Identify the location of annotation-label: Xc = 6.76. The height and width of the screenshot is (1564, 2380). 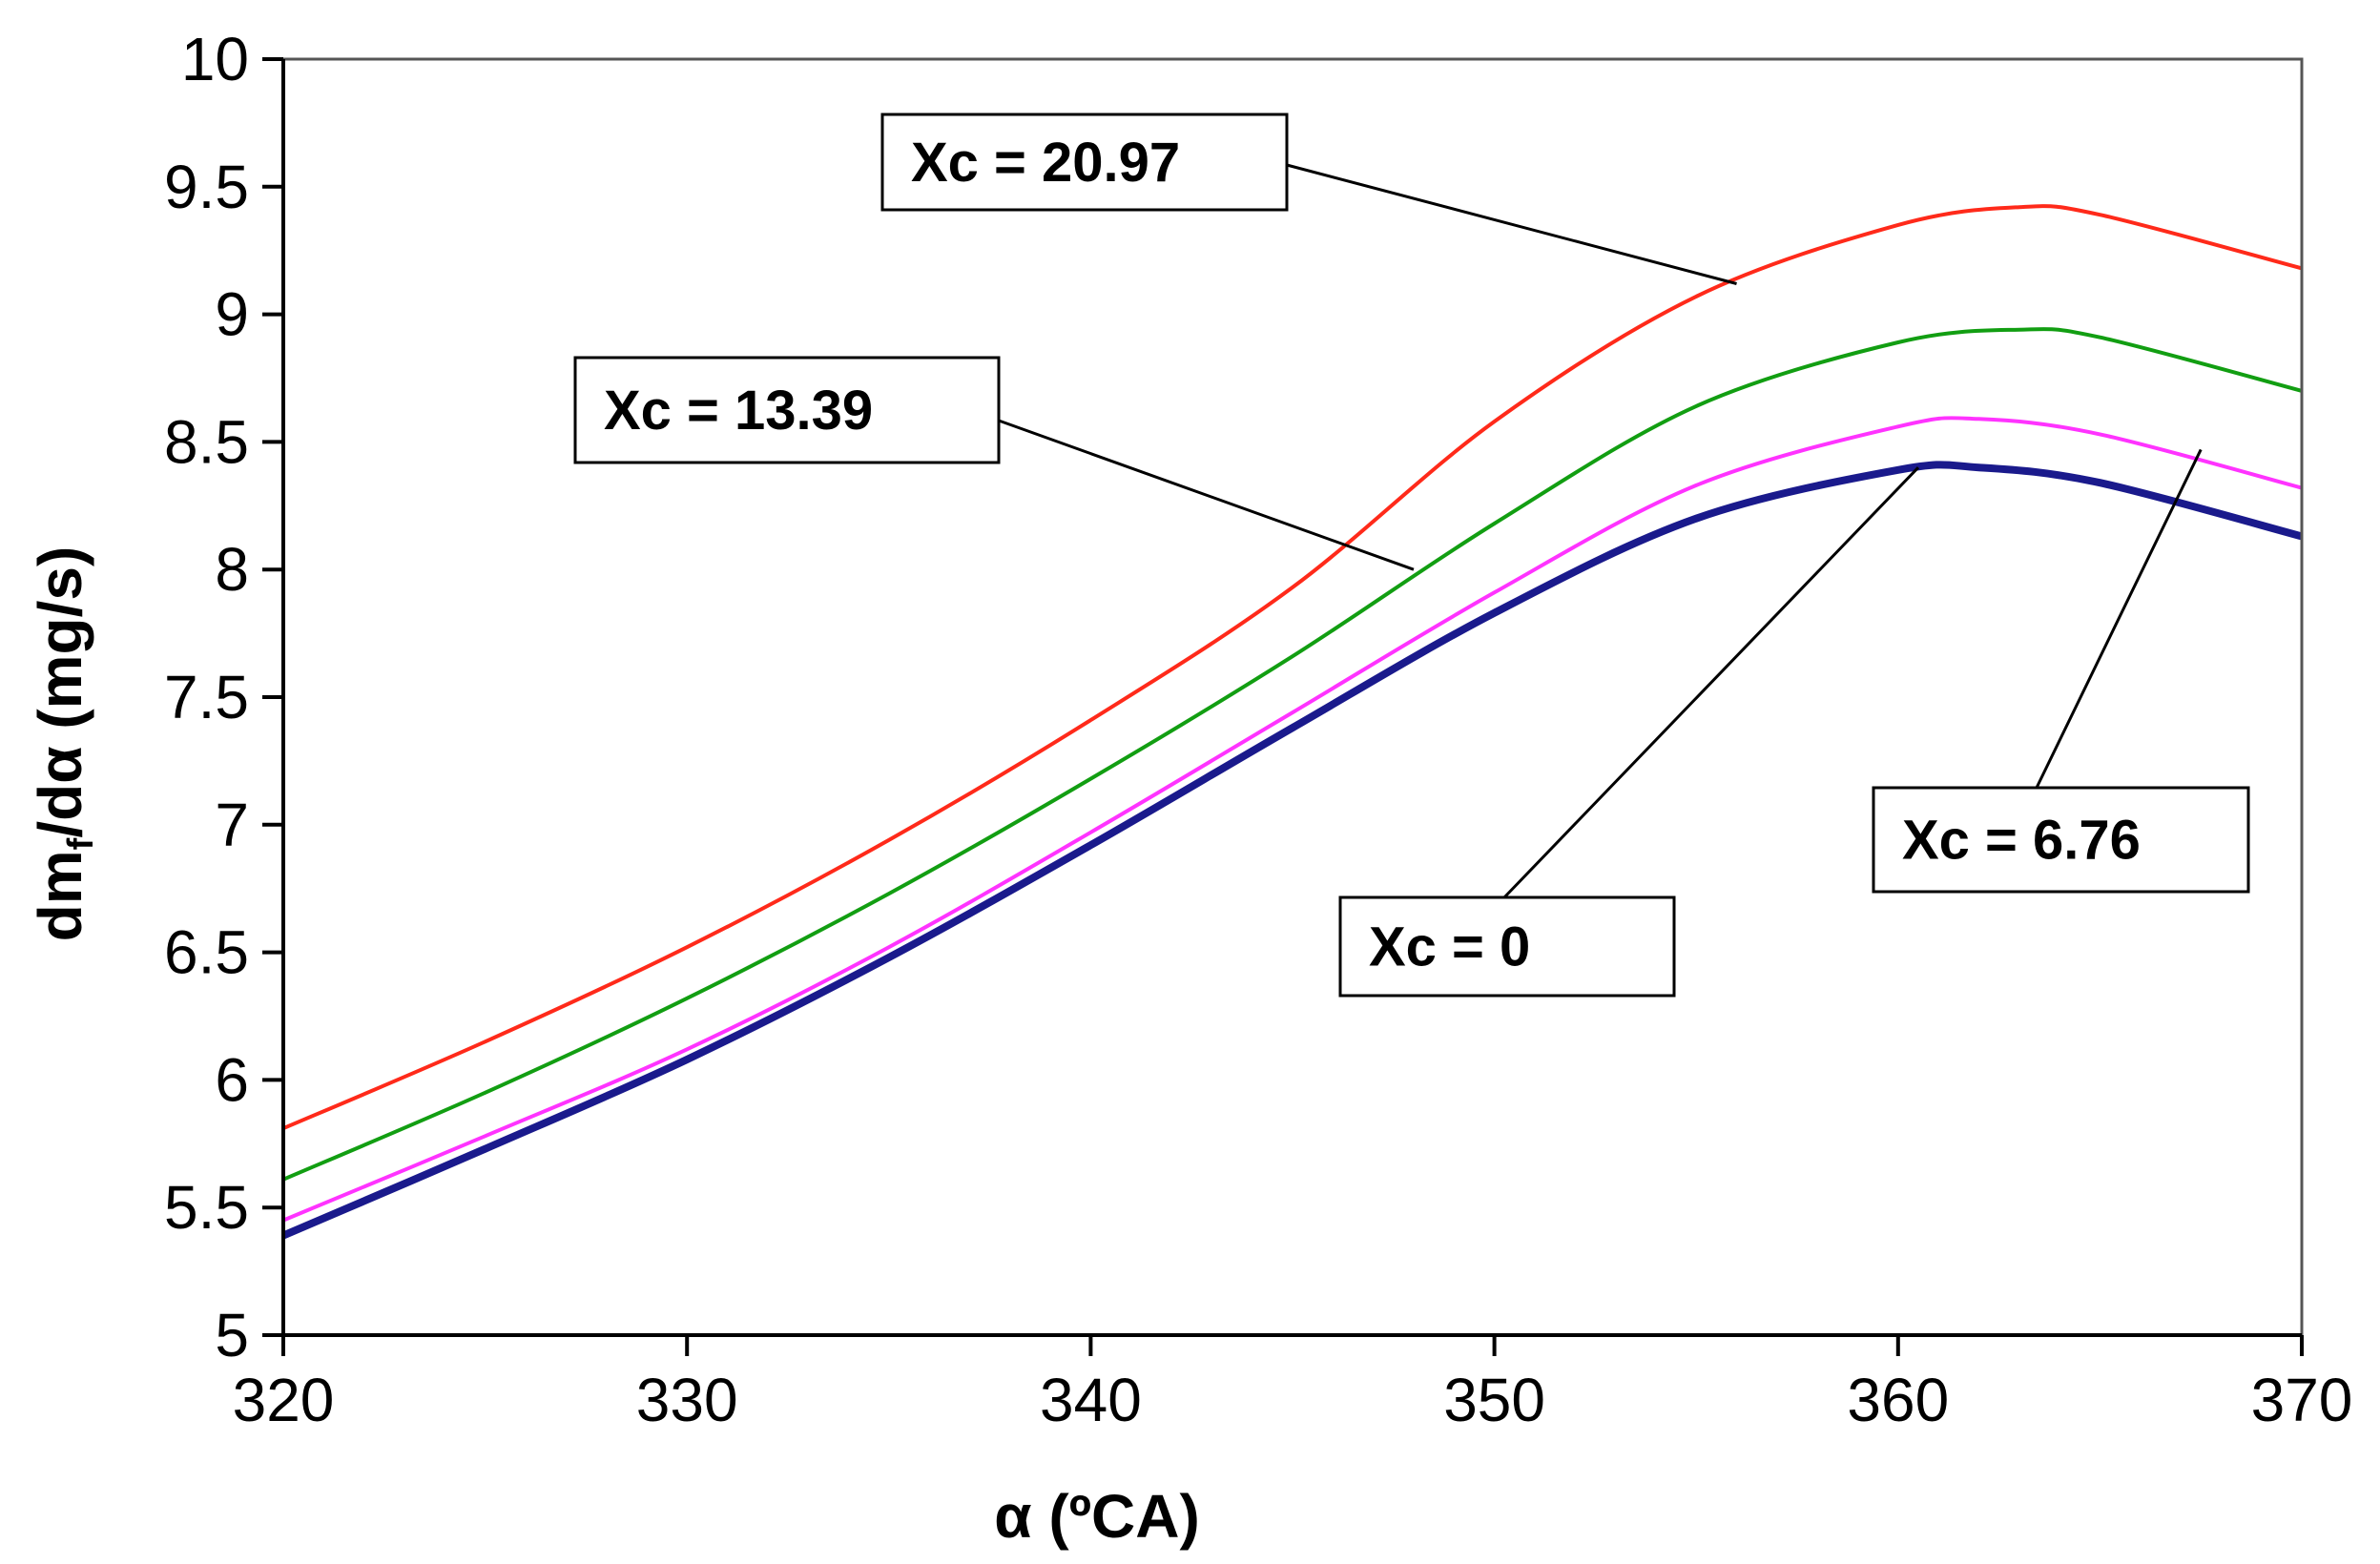
(2021, 841).